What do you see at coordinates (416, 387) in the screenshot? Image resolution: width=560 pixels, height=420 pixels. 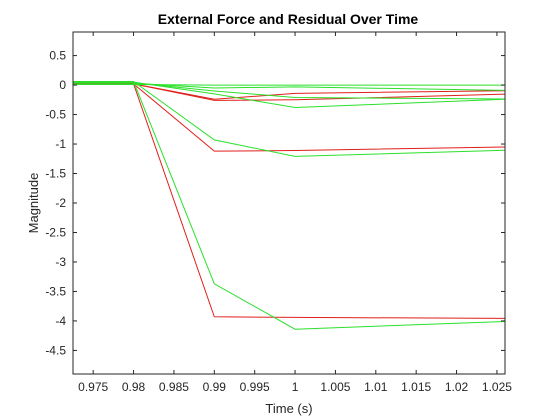 I see `x-tick-label: 1.015` at bounding box center [416, 387].